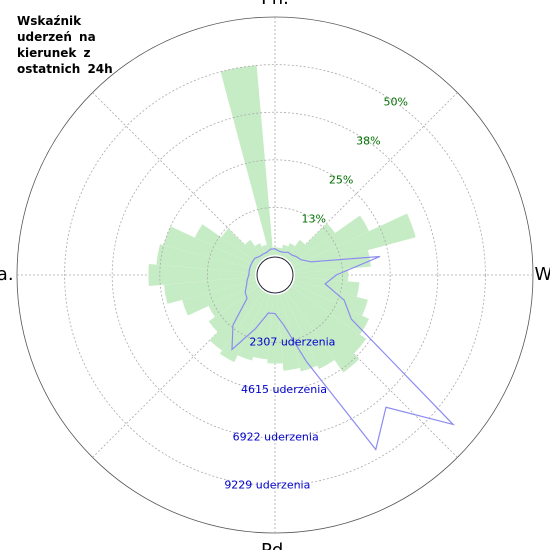 The height and width of the screenshot is (550, 550). Describe the element at coordinates (395, 102) in the screenshot. I see `y-tick-label: 50%` at that location.